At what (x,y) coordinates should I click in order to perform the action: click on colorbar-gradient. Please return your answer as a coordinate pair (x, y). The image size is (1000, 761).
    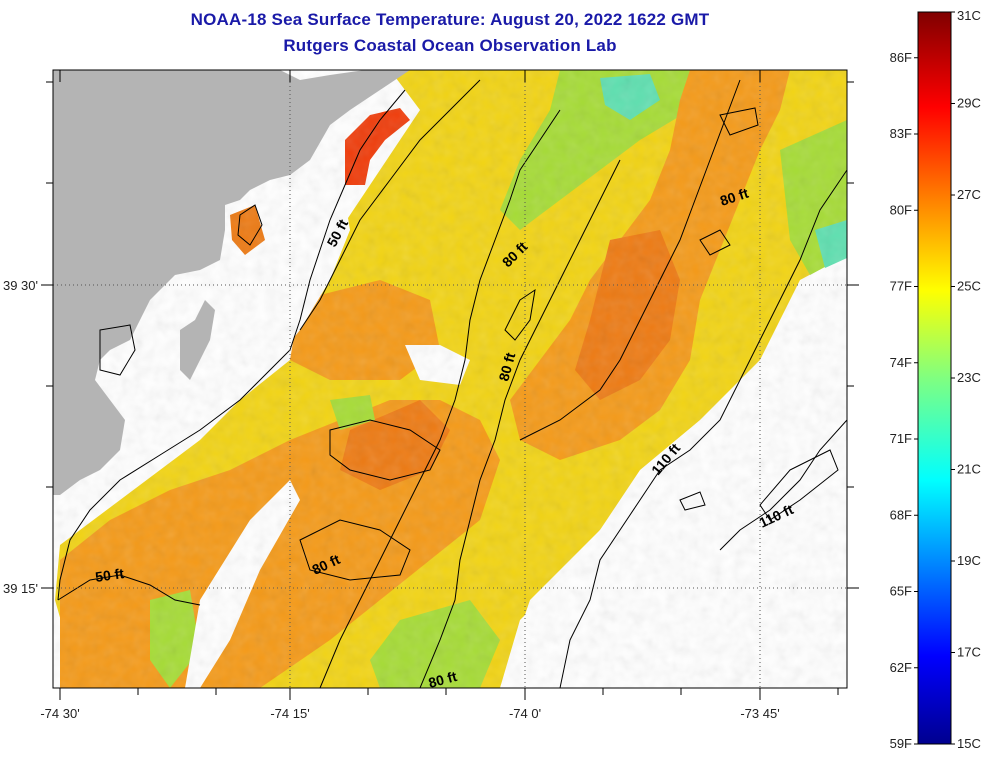
    Looking at the image, I should click on (934, 378).